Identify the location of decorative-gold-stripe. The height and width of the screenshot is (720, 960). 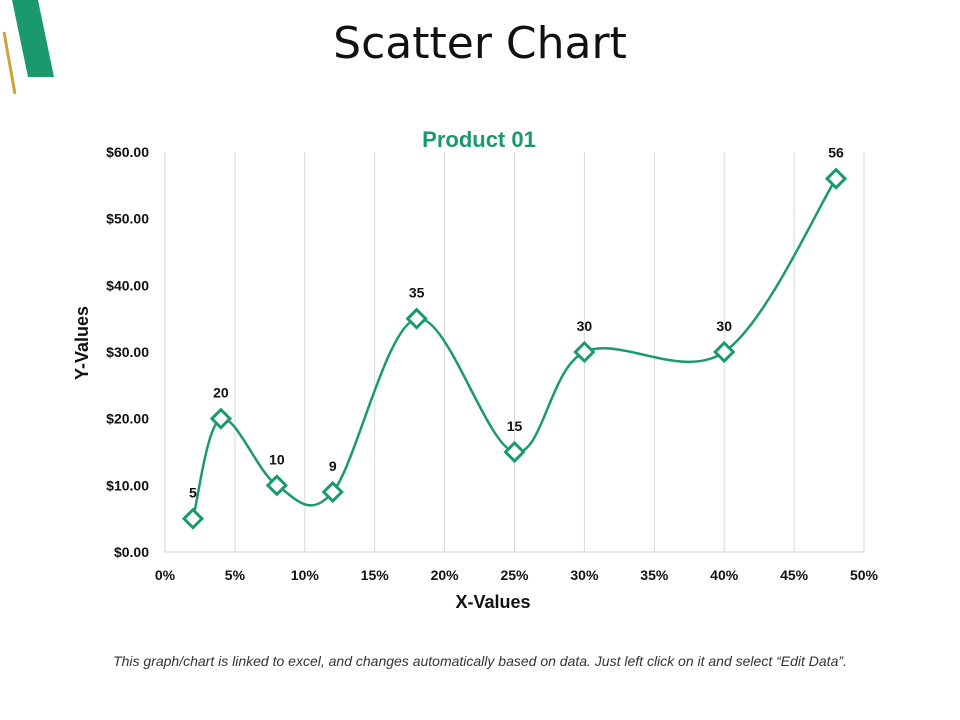
(9, 63).